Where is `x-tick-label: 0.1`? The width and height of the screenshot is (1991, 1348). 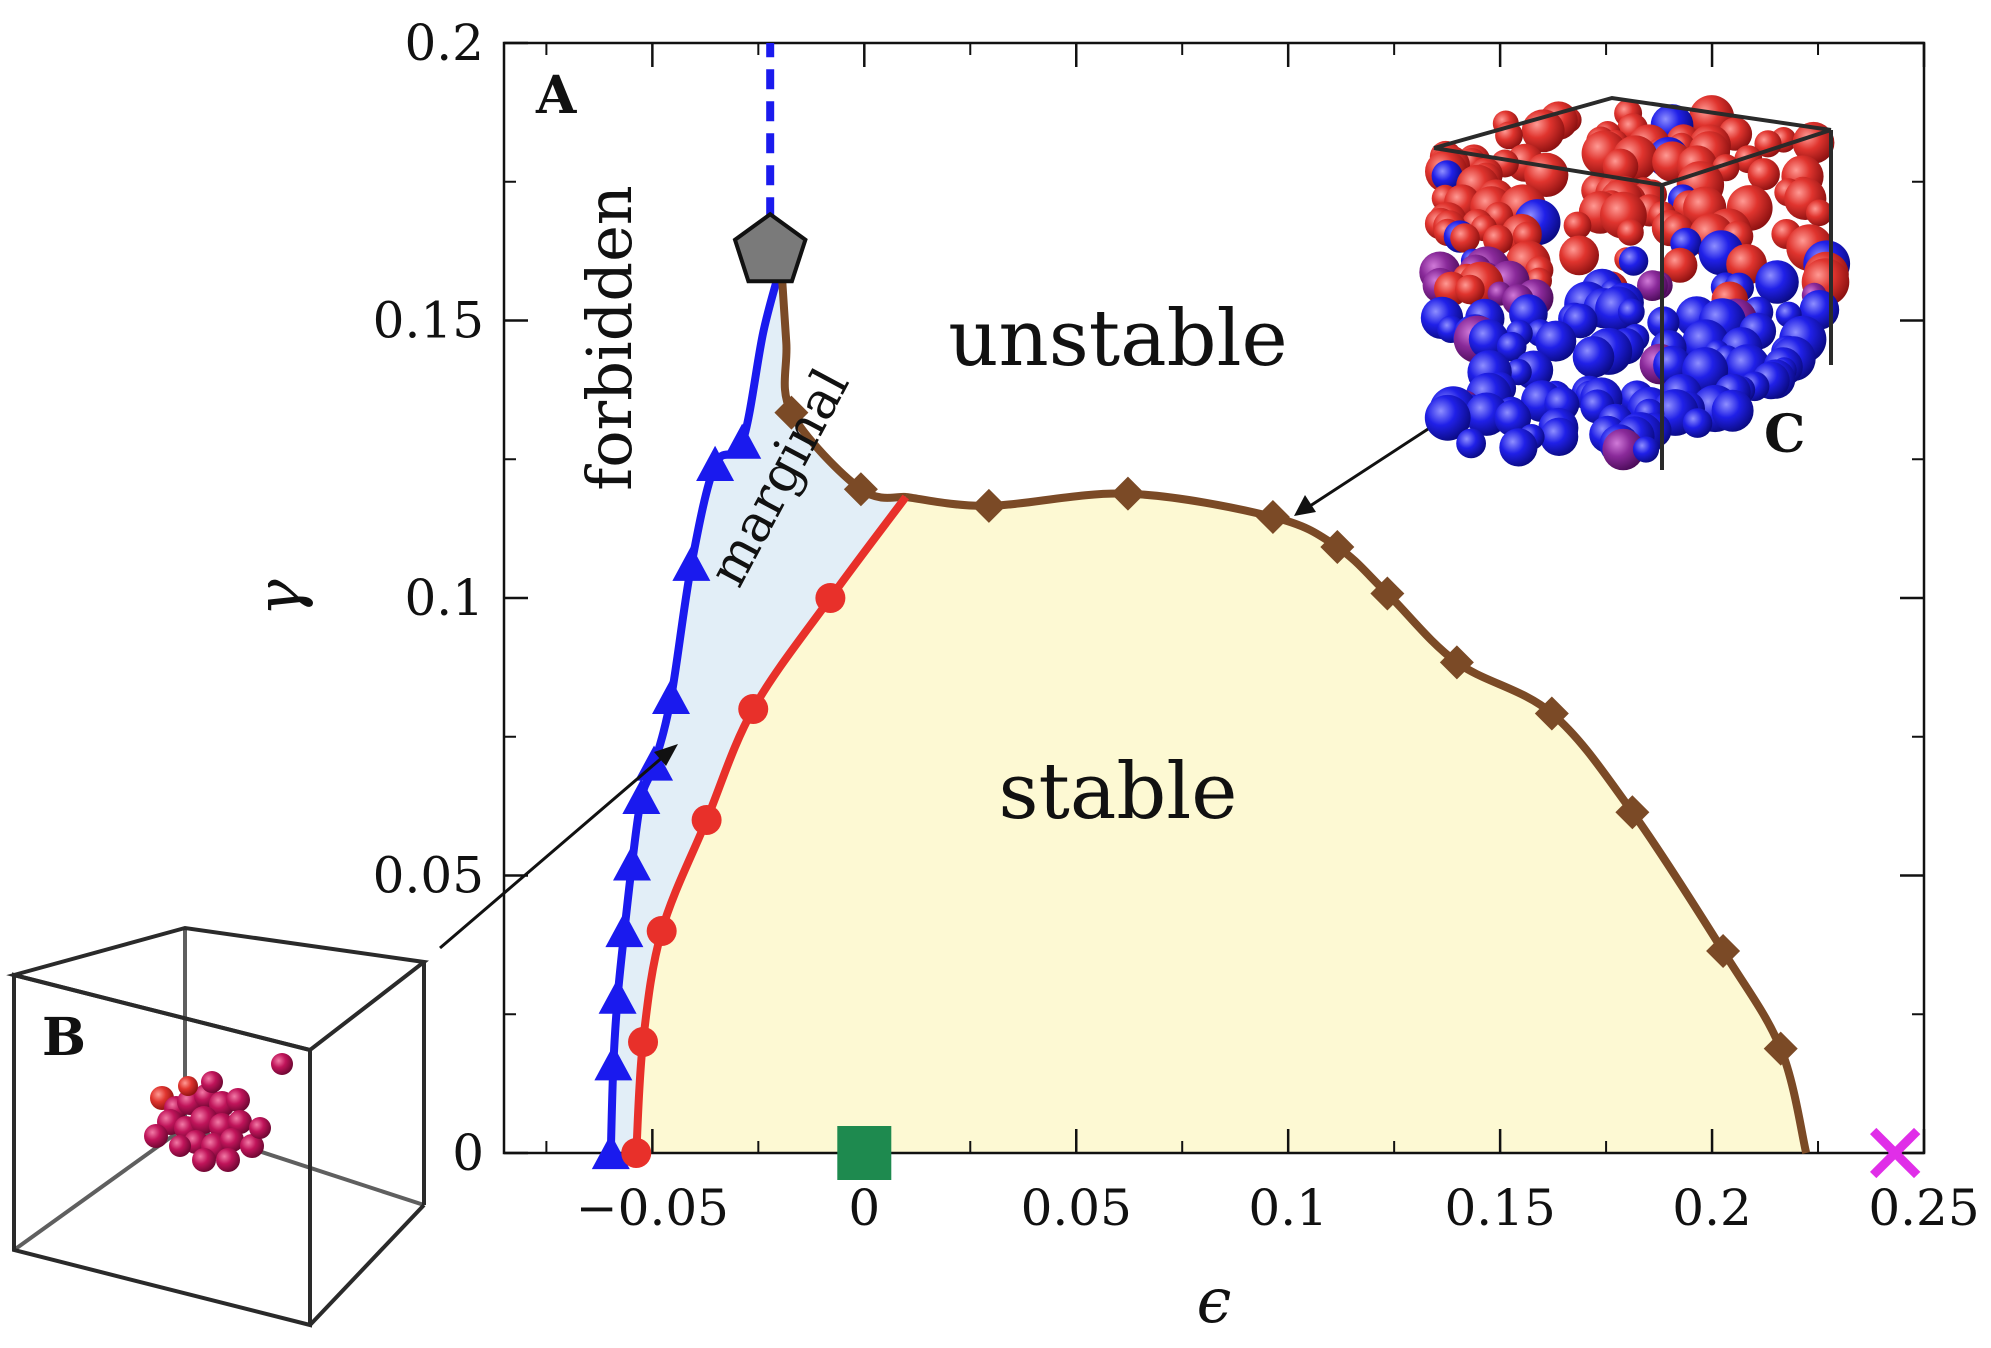 x-tick-label: 0.1 is located at coordinates (1288, 1208).